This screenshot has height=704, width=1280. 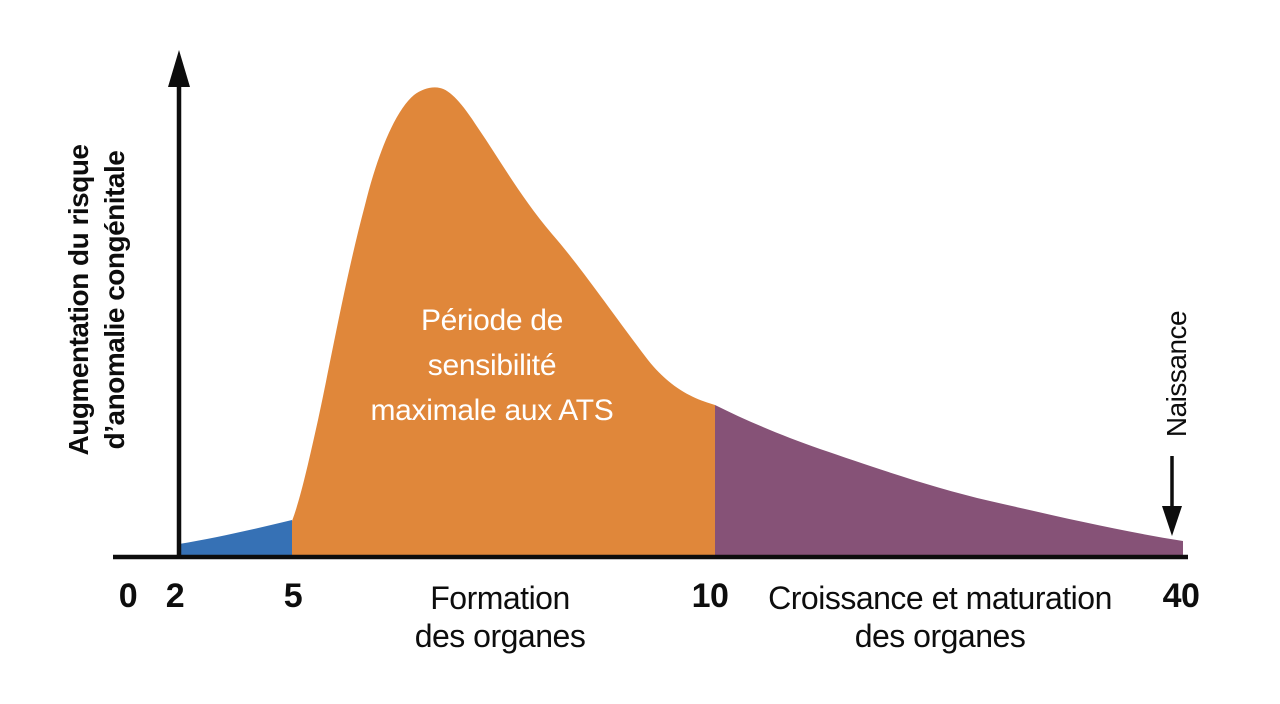 I want to click on region-label-formation-line1: Formation, so click(x=500, y=598).